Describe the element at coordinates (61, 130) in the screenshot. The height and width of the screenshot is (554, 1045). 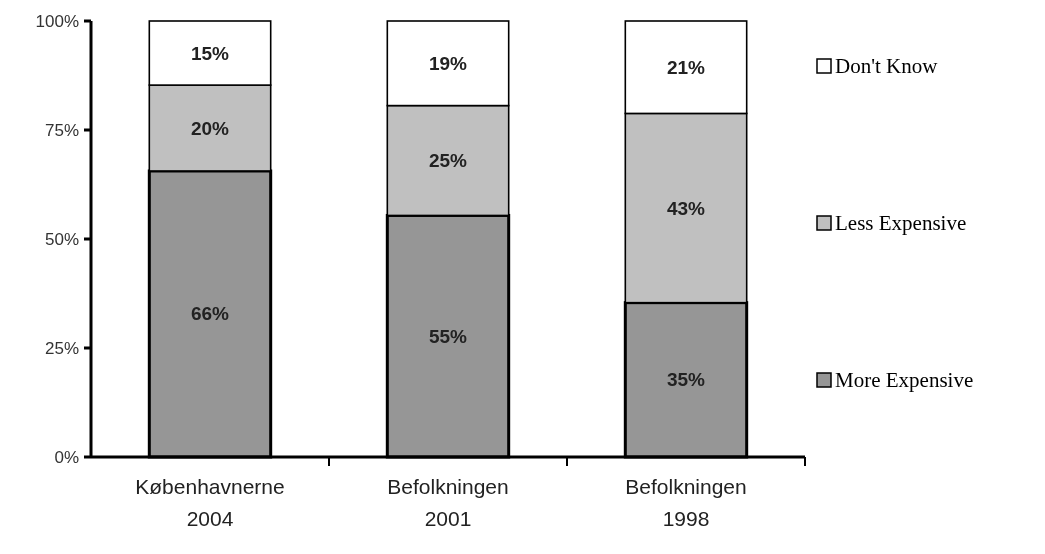
I see `y-tick-label: 75%` at that location.